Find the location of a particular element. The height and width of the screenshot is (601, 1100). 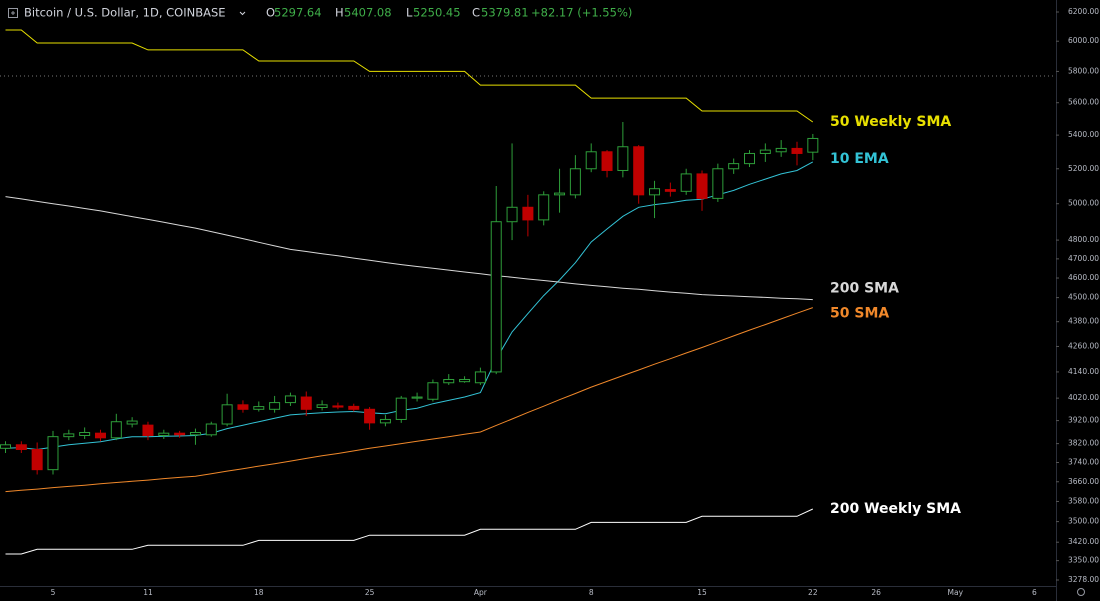

settings-icon is located at coordinates (1081, 592).